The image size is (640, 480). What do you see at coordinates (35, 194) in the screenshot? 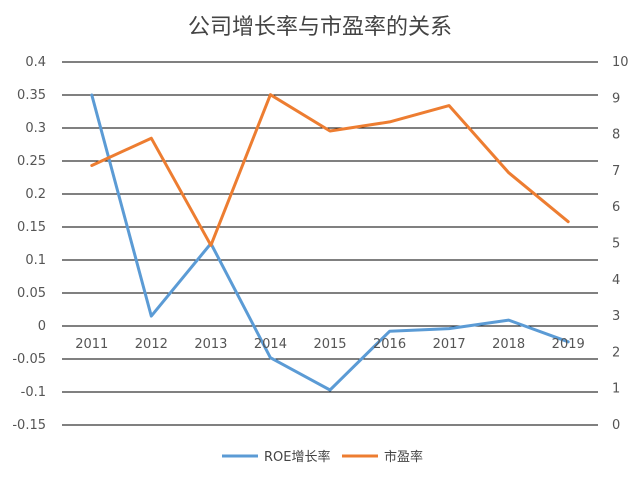
I see `left-tick-label: 0.2` at bounding box center [35, 194].